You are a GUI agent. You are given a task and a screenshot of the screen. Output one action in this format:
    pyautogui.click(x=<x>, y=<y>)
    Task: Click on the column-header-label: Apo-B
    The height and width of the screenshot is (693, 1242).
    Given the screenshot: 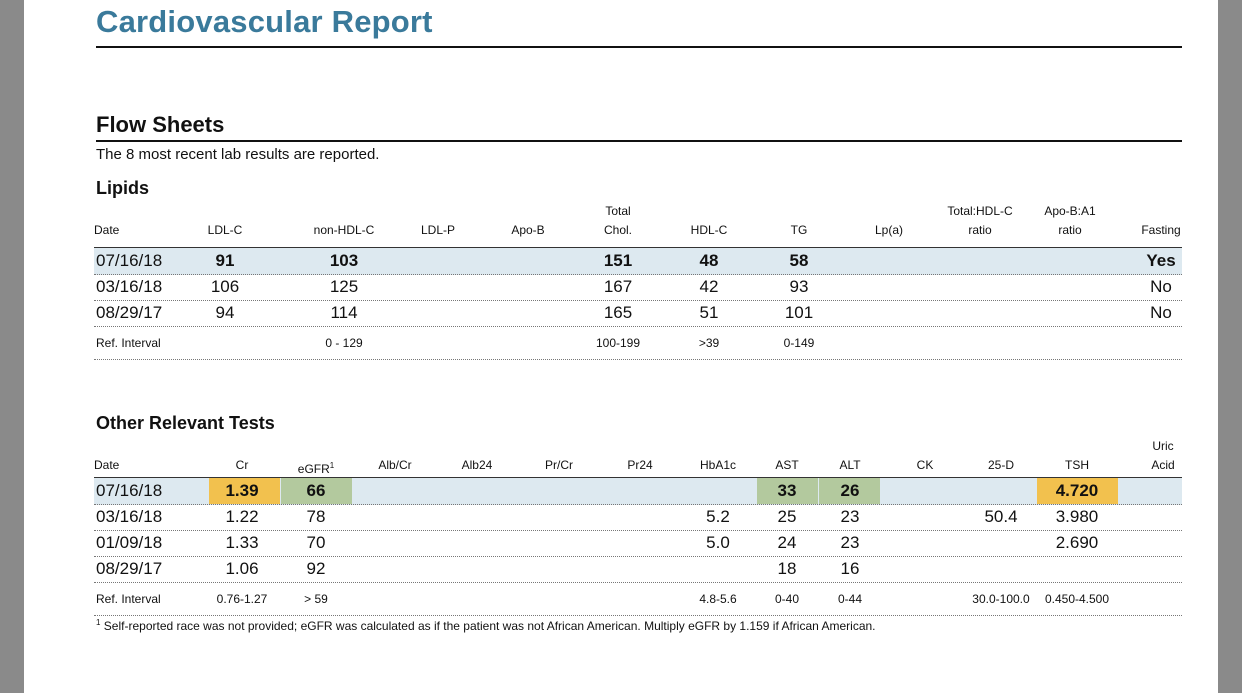 What is the action you would take?
    pyautogui.click(x=528, y=230)
    